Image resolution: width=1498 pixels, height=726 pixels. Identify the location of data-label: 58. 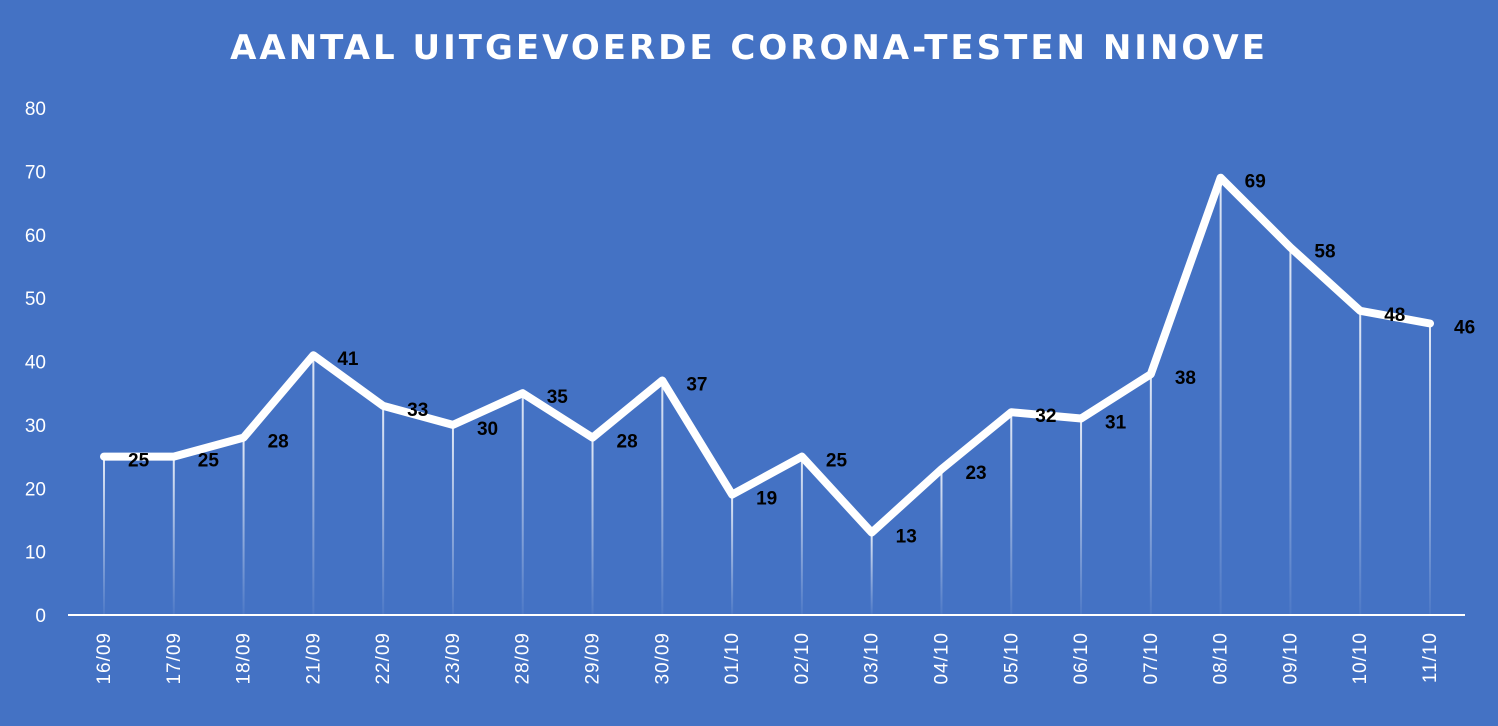
(1324, 251).